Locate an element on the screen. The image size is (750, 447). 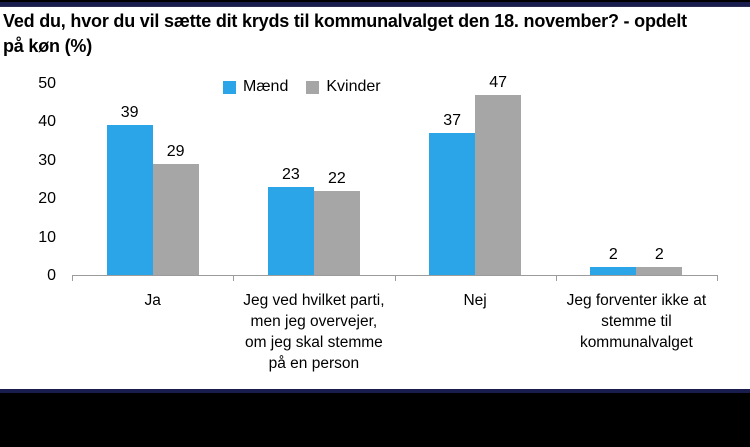
legend-item-kvinder: Kvinder is located at coordinates (343, 87).